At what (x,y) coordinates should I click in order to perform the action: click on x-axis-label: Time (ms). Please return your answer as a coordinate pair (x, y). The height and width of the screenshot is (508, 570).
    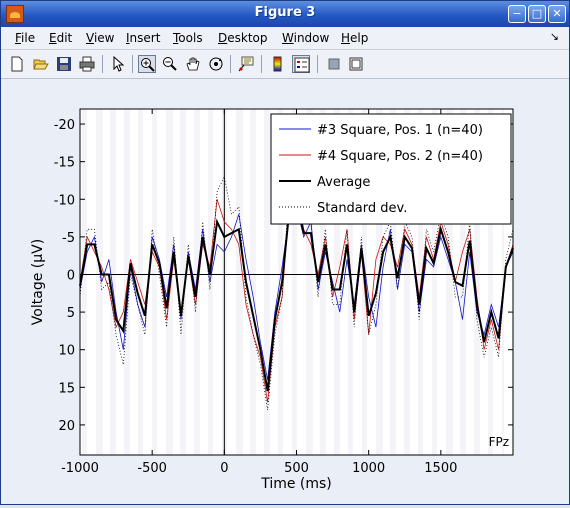
    Looking at the image, I should click on (296, 484).